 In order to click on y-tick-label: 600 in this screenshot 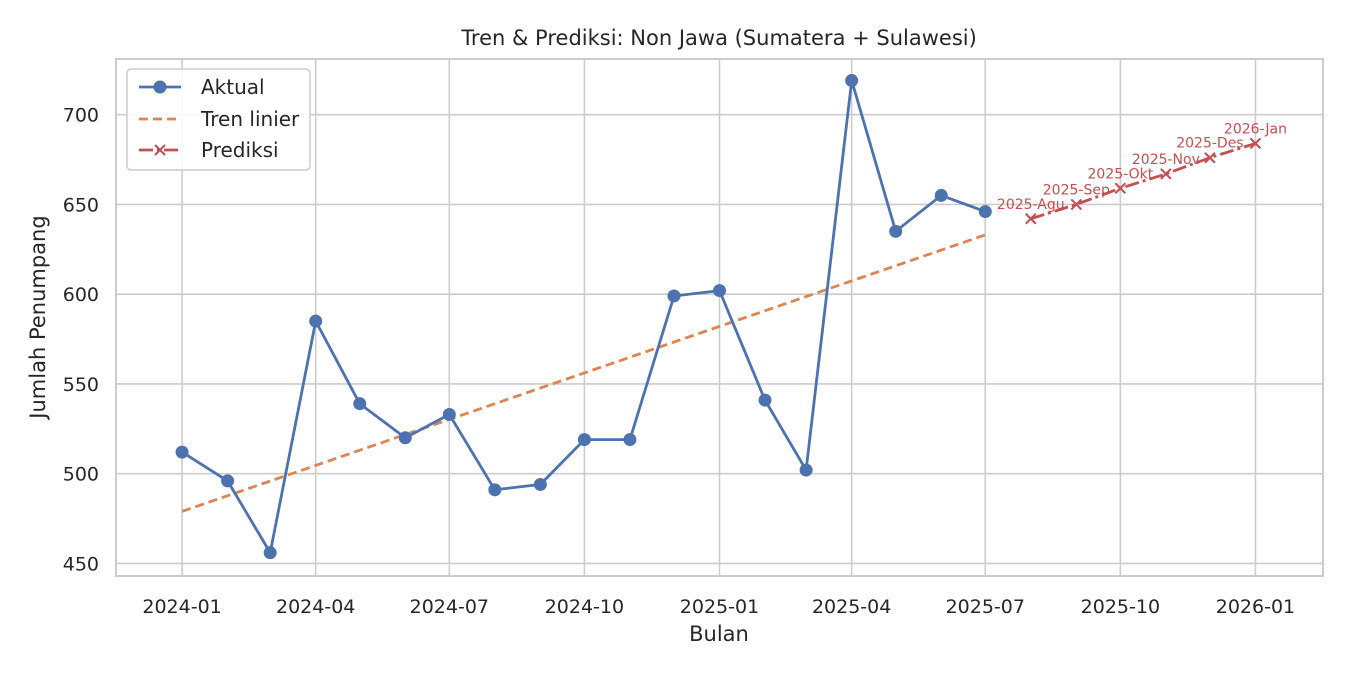, I will do `click(81, 295)`.